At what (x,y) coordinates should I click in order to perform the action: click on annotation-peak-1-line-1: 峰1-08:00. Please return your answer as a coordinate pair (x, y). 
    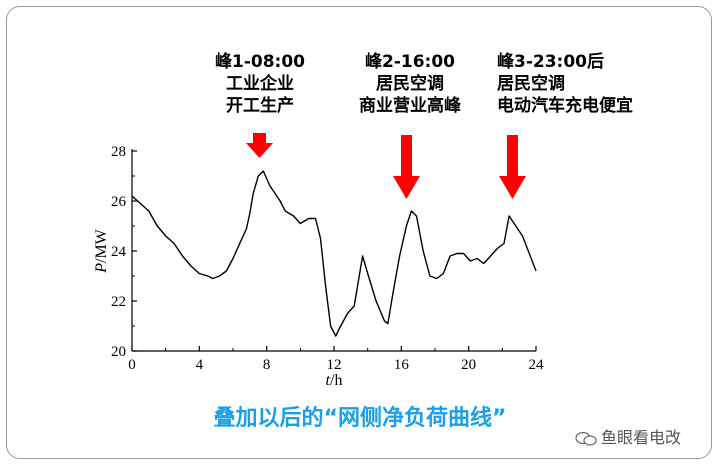
    Looking at the image, I should click on (260, 62).